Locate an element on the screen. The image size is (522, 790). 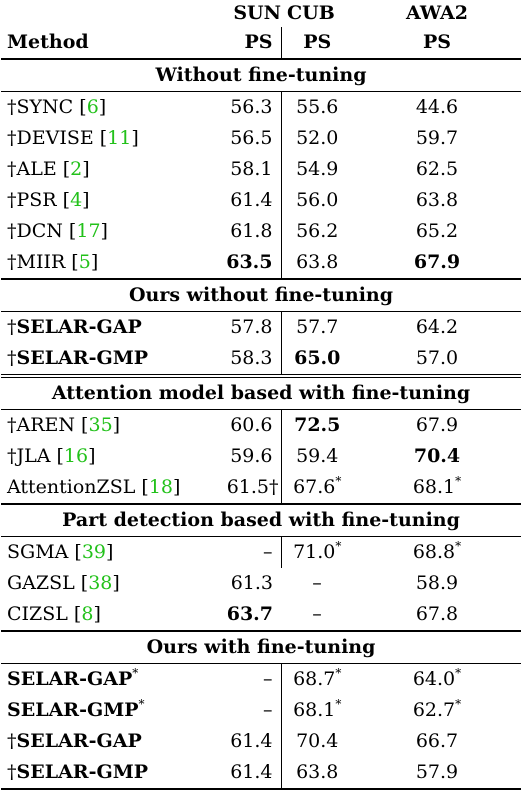
table-row: GAZSL [38] 61.3 – 58.9 is located at coordinates (261, 583).